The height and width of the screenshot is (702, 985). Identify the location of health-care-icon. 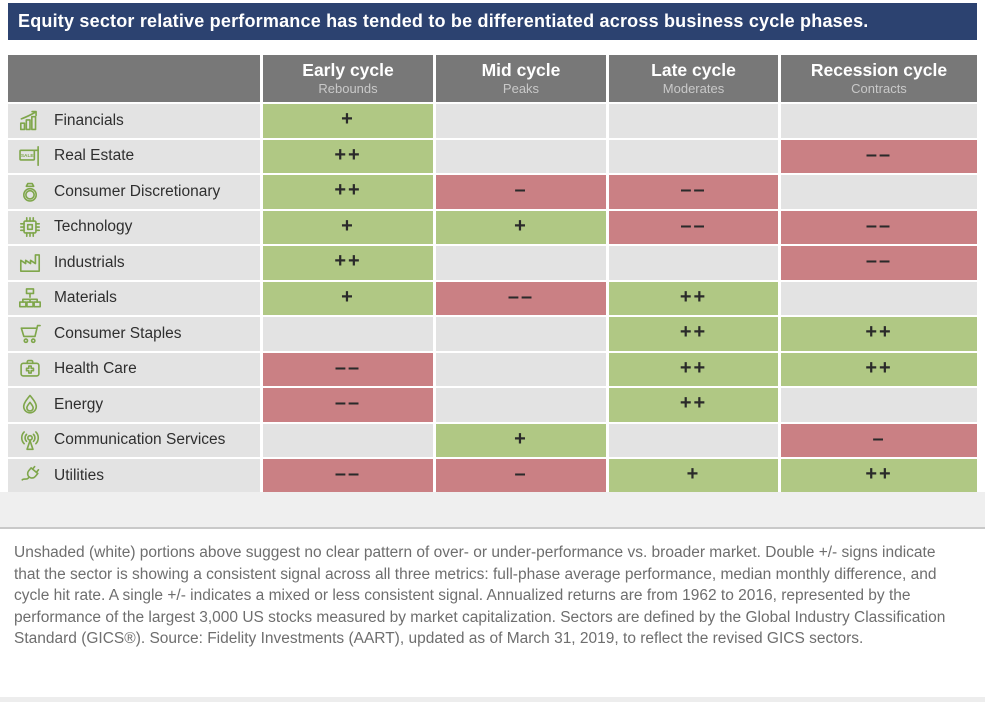
(30, 368).